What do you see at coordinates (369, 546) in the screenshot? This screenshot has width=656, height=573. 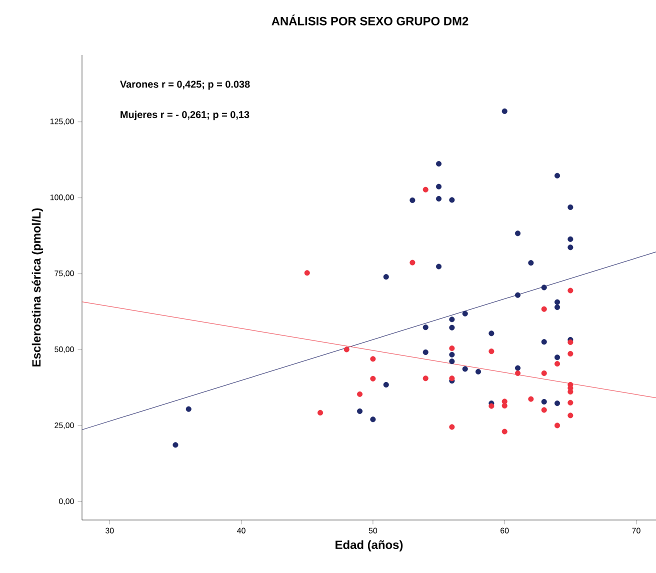 I see `x-axis-title: Edad (años)` at bounding box center [369, 546].